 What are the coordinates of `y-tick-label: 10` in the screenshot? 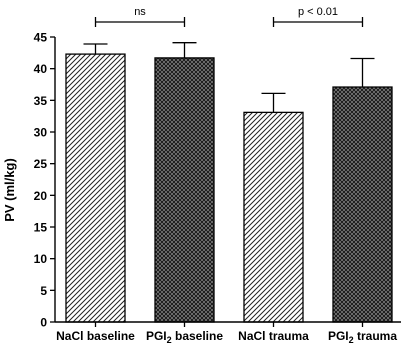 It's located at (41, 259).